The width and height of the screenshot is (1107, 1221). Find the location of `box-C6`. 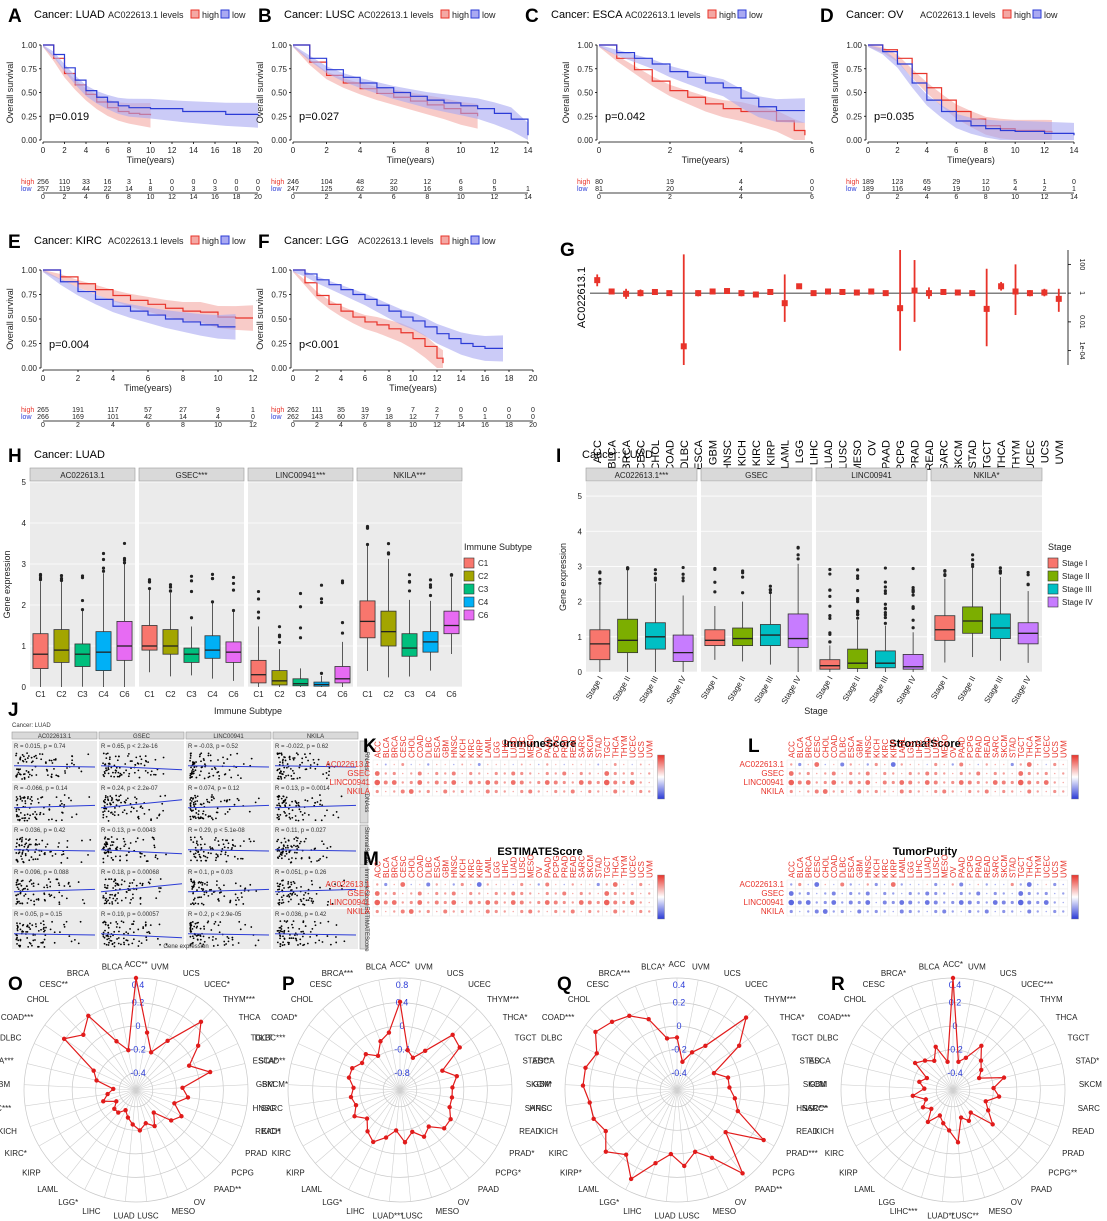

box-C6 is located at coordinates (342, 675).